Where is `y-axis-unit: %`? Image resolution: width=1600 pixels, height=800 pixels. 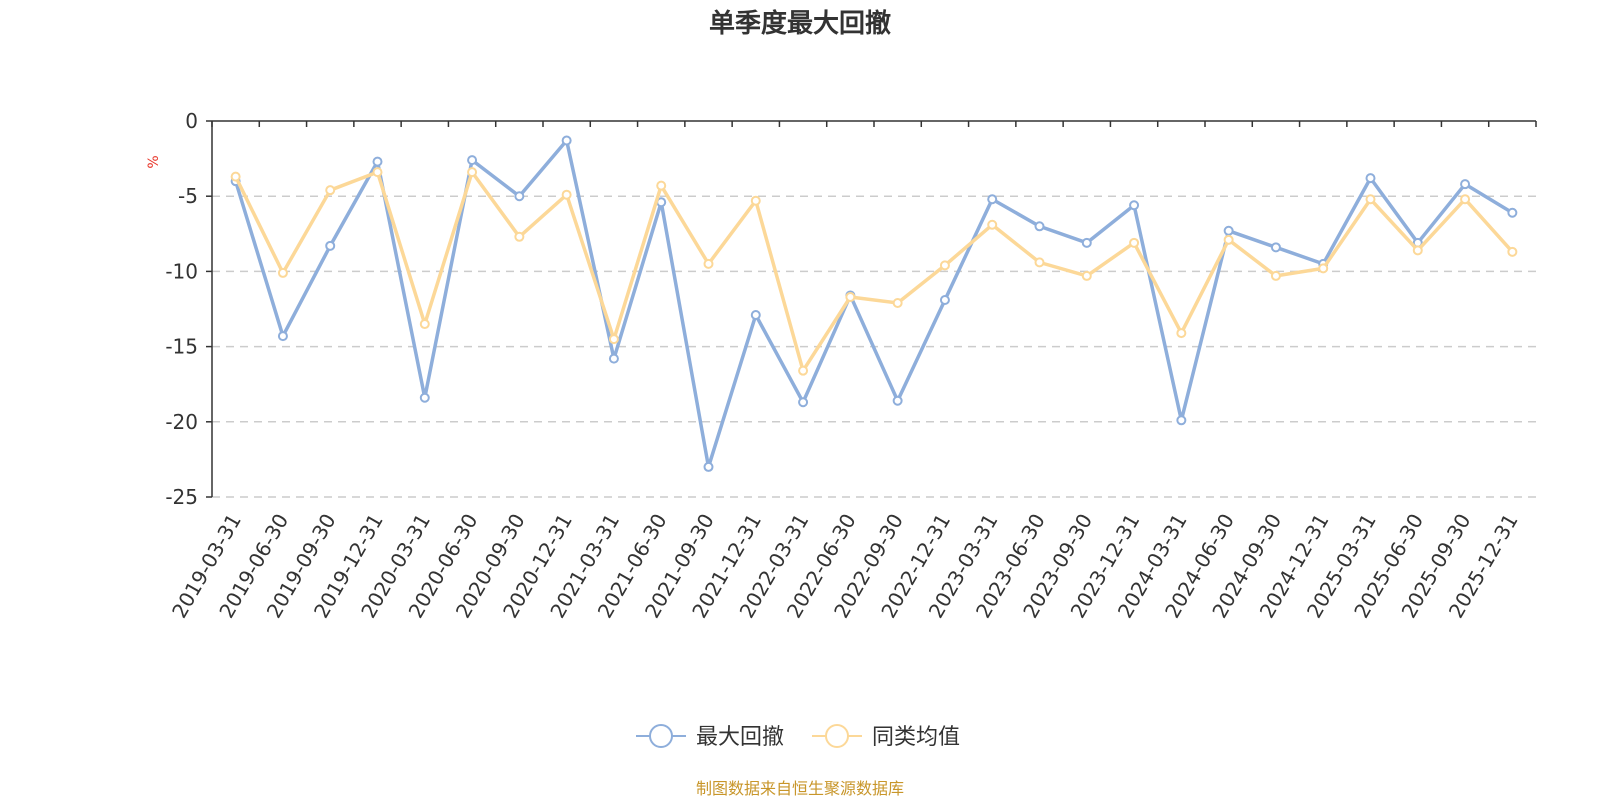
y-axis-unit: % is located at coordinates (154, 161).